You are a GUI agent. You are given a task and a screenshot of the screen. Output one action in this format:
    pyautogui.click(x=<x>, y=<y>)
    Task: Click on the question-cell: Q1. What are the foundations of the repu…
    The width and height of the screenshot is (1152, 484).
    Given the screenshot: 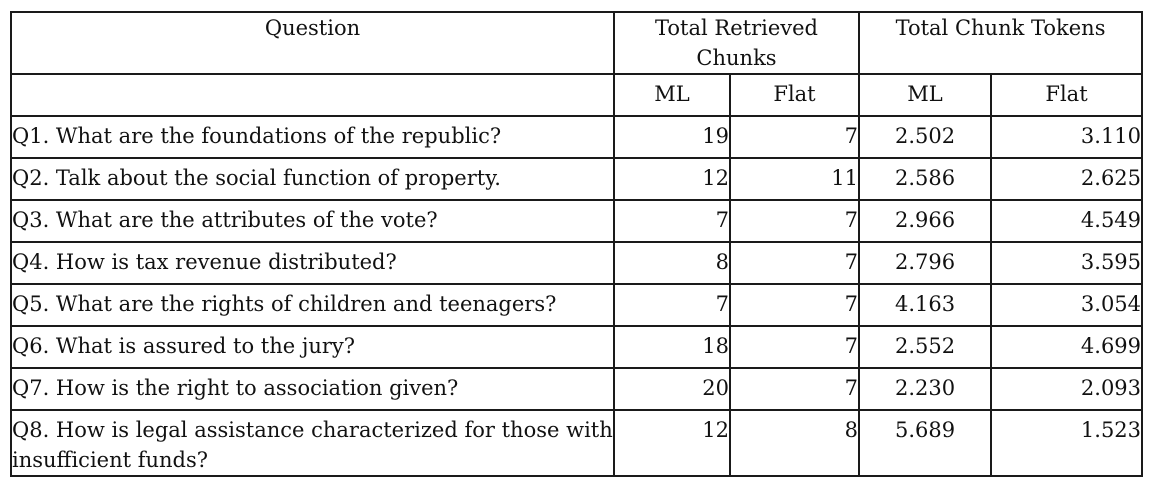 What is the action you would take?
    pyautogui.click(x=312, y=137)
    